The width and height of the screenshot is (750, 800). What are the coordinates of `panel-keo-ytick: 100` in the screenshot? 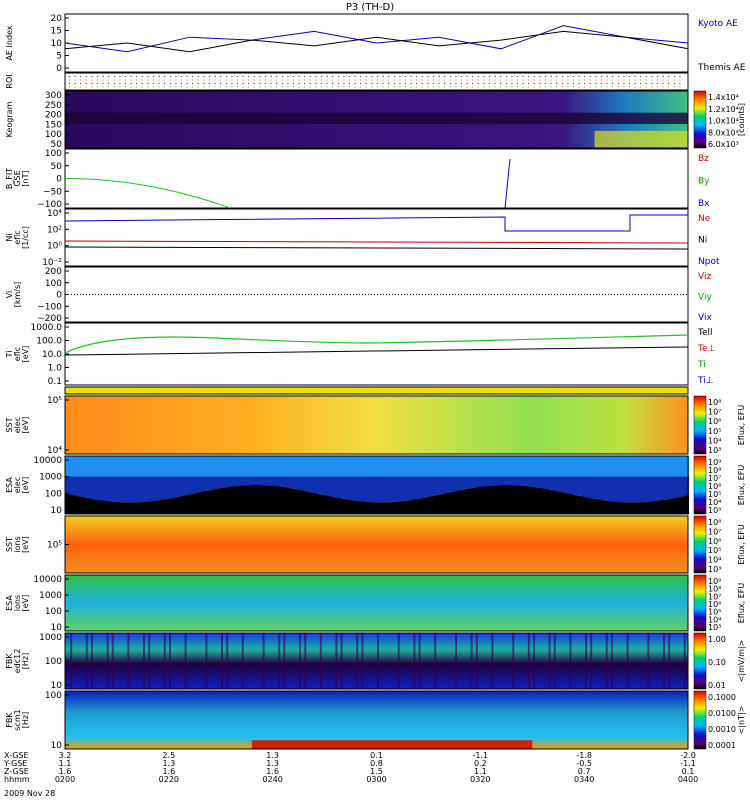 It's located at (53, 135).